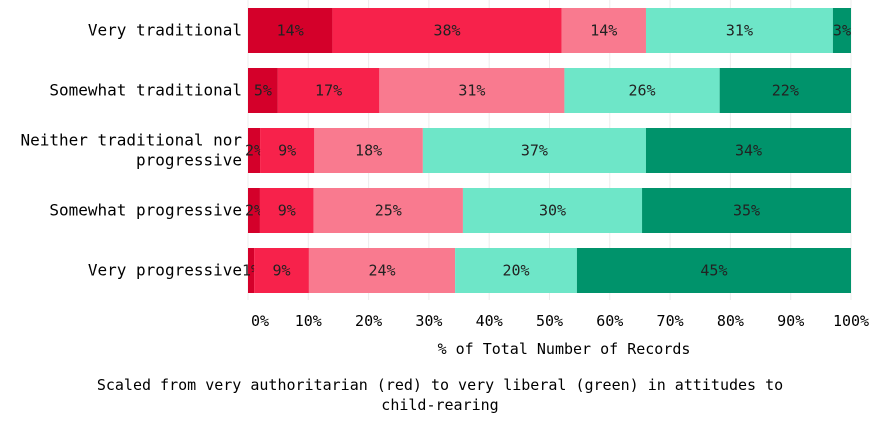 The height and width of the screenshot is (421, 881). I want to click on x-tick-label: 100%, so click(851, 321).